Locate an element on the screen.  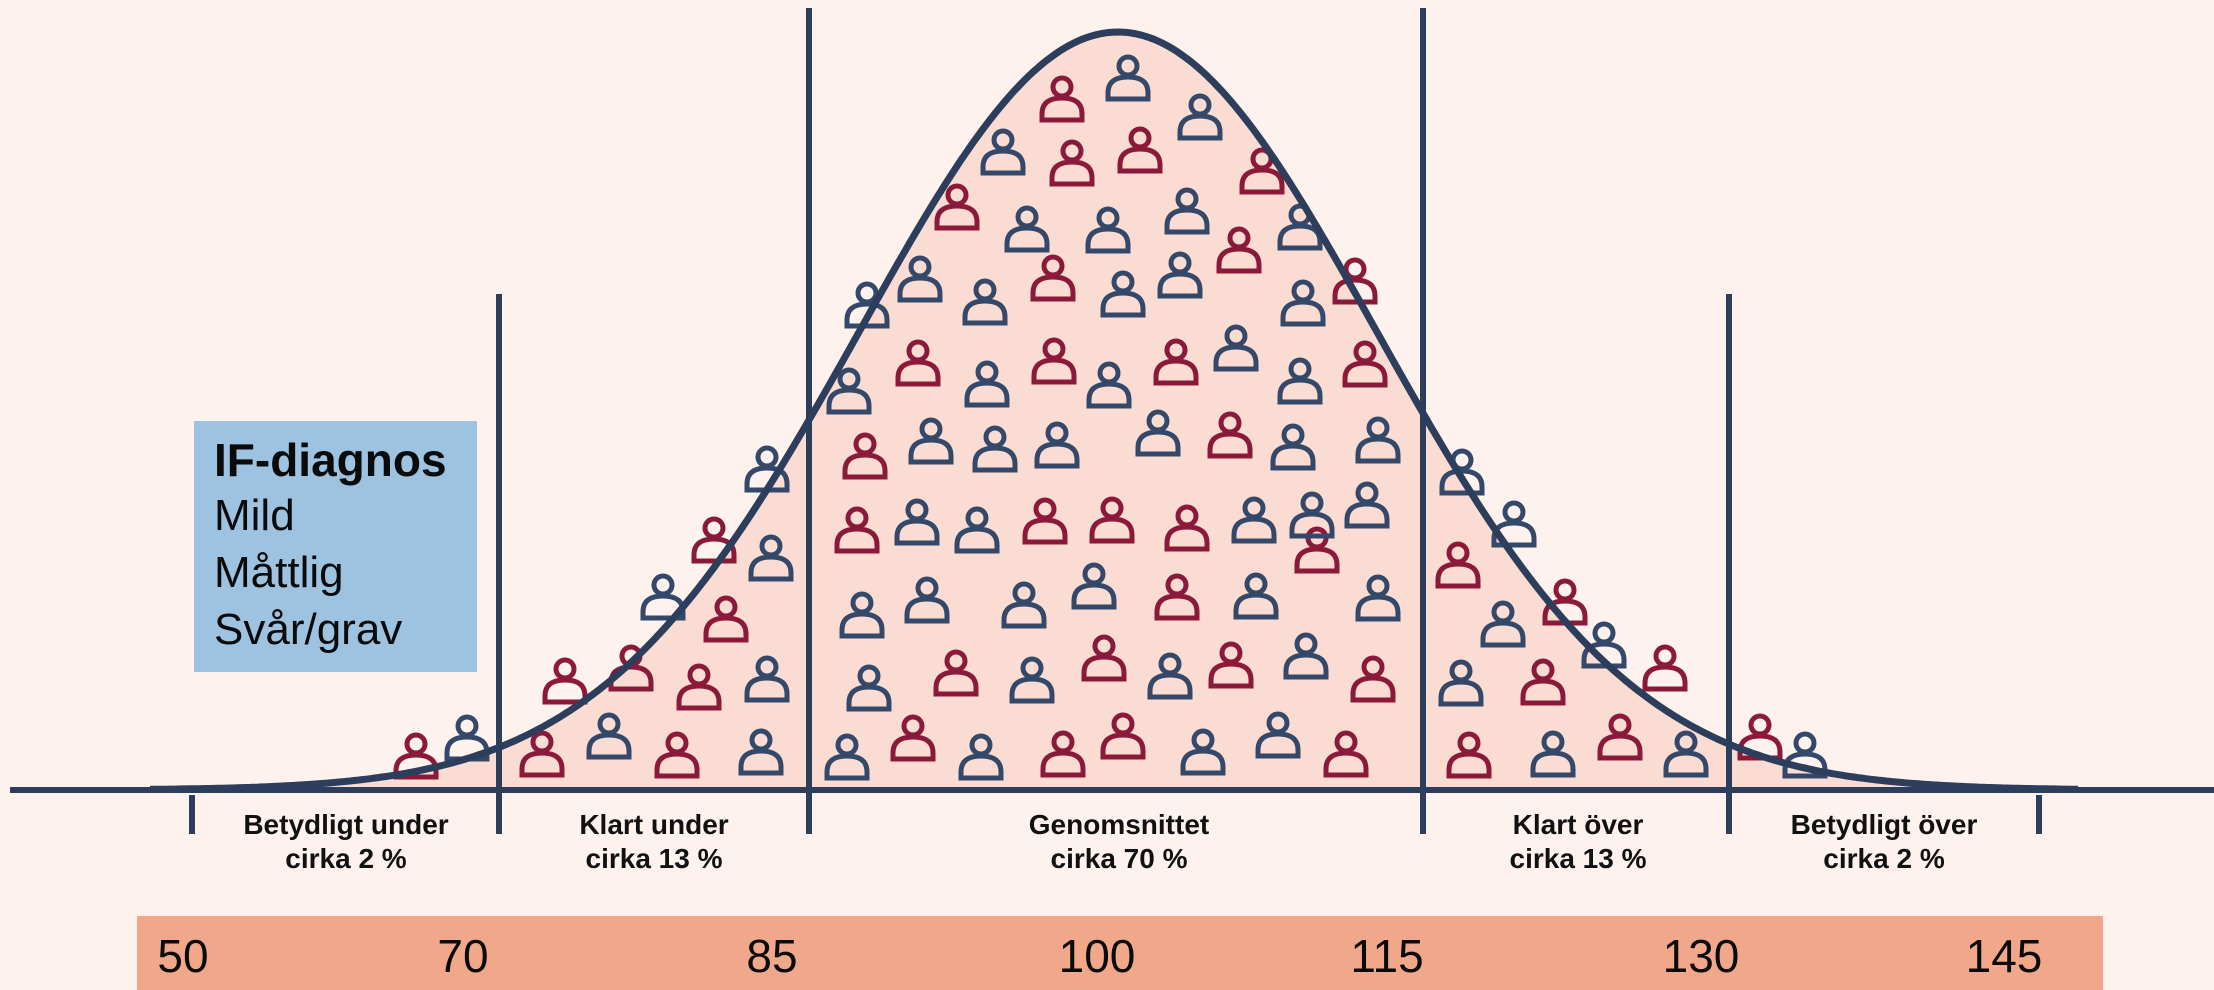
scale-label: 50 is located at coordinates (183, 956).